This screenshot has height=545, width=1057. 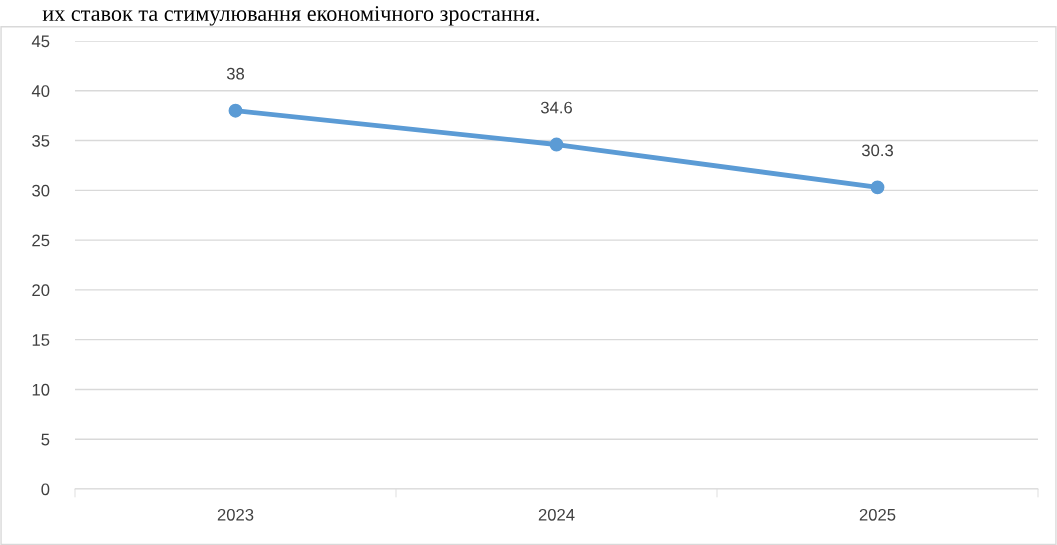 What do you see at coordinates (556, 107) in the screenshot?
I see `data-label: 34.6` at bounding box center [556, 107].